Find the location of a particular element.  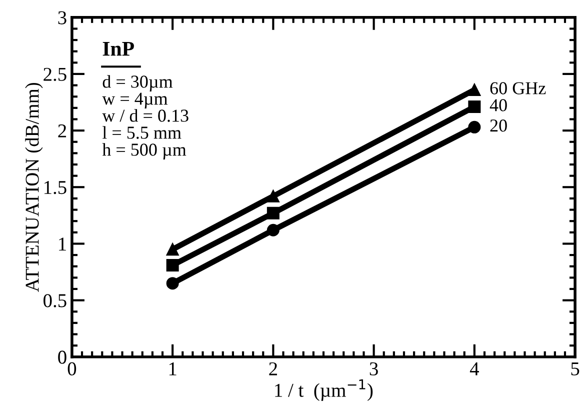

x-tick-label: 2 is located at coordinates (273, 369).